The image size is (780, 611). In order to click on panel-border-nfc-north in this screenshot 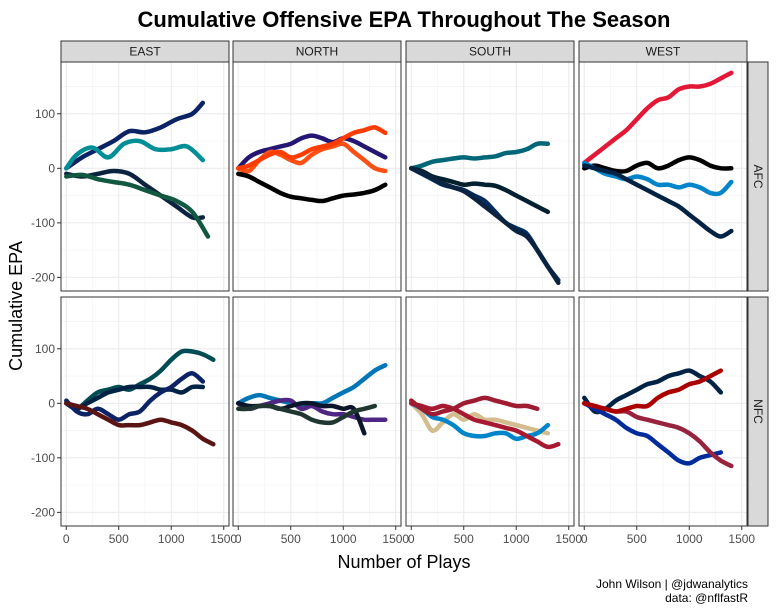, I will do `click(317, 411)`.